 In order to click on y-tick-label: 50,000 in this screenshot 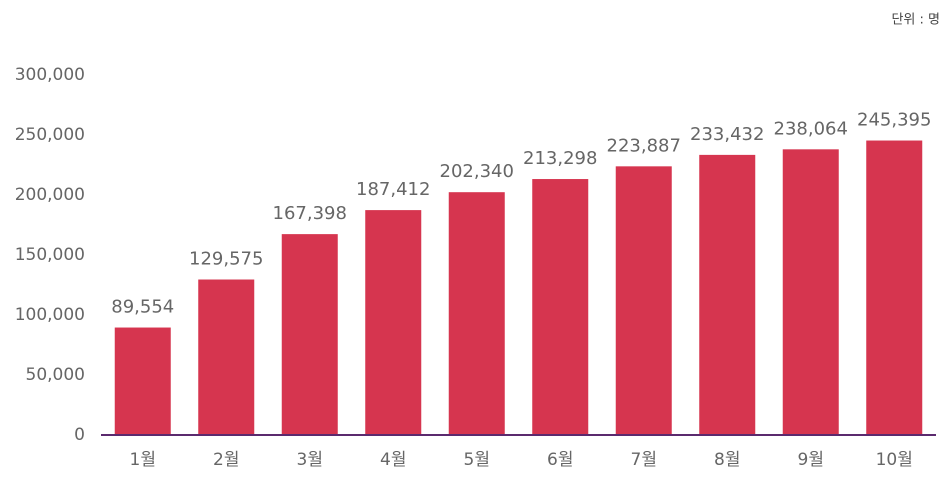, I will do `click(55, 375)`.